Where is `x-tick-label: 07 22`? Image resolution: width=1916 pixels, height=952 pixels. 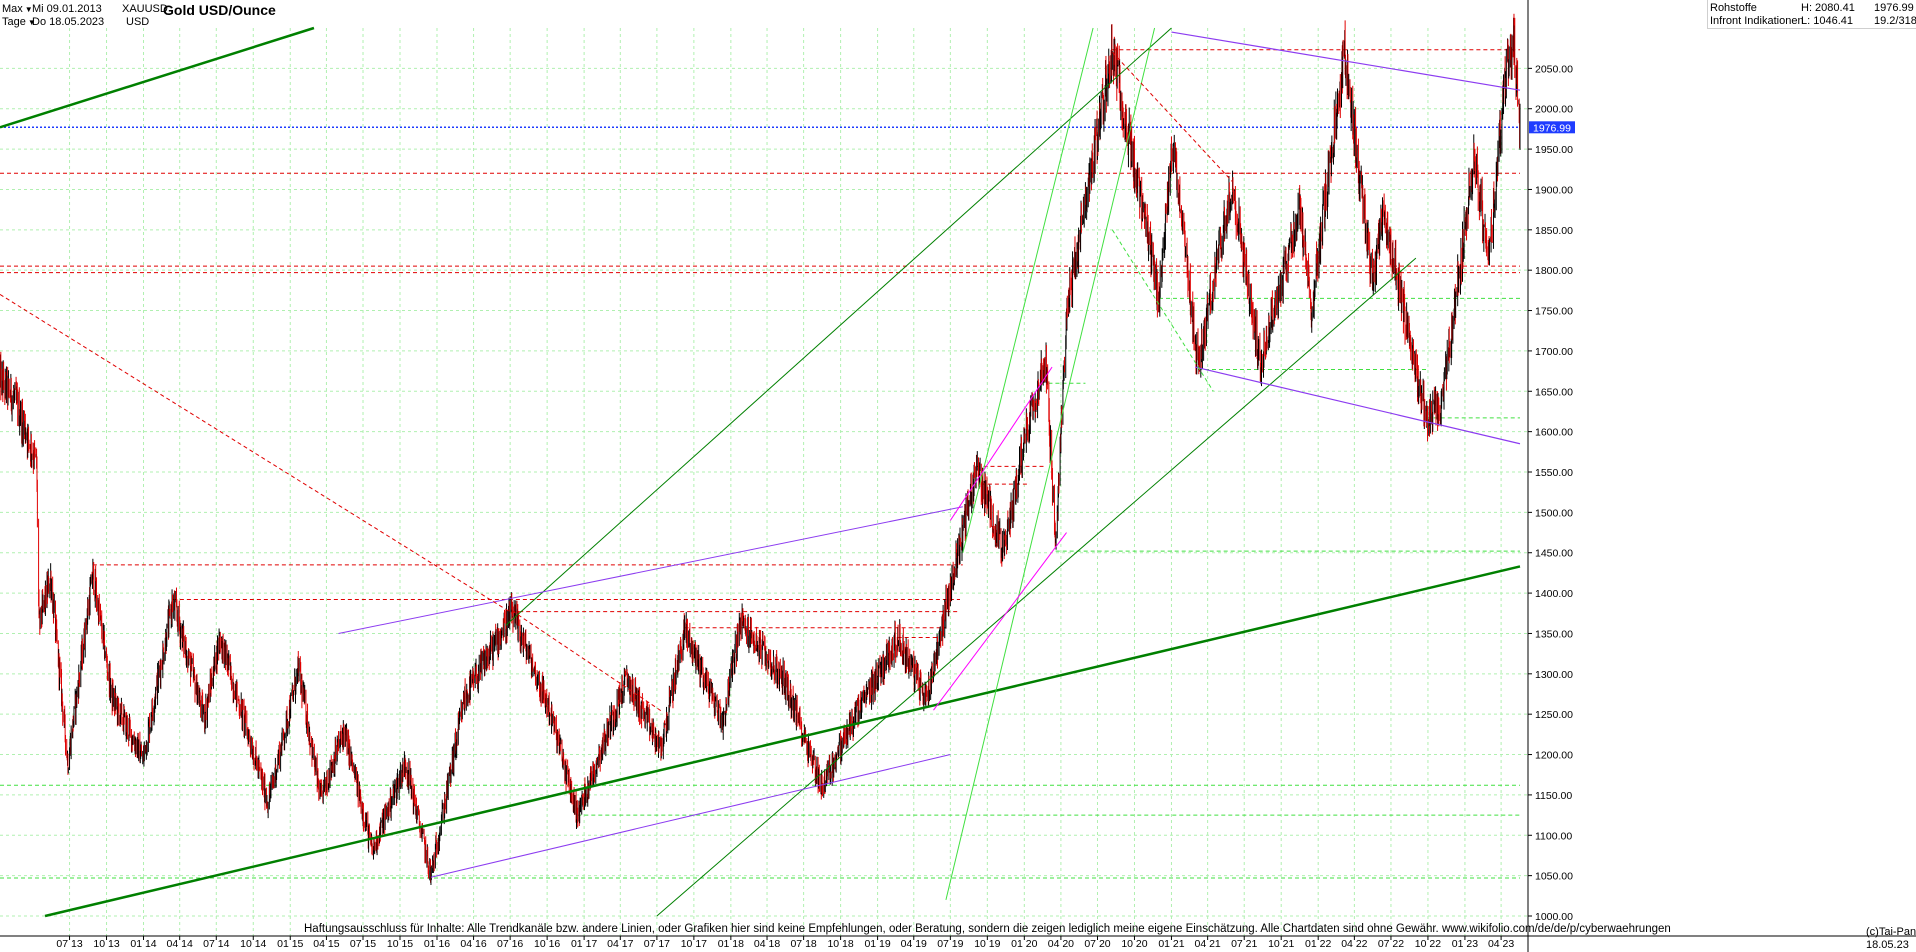
x-tick-label: 07 22 is located at coordinates (1391, 944).